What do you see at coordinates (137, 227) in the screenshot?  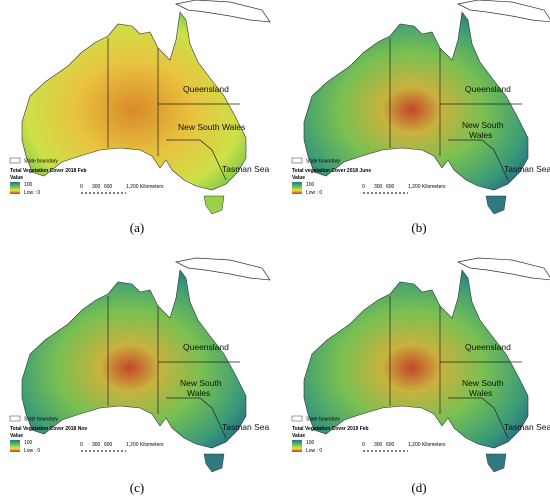 I see `caption: (a)` at bounding box center [137, 227].